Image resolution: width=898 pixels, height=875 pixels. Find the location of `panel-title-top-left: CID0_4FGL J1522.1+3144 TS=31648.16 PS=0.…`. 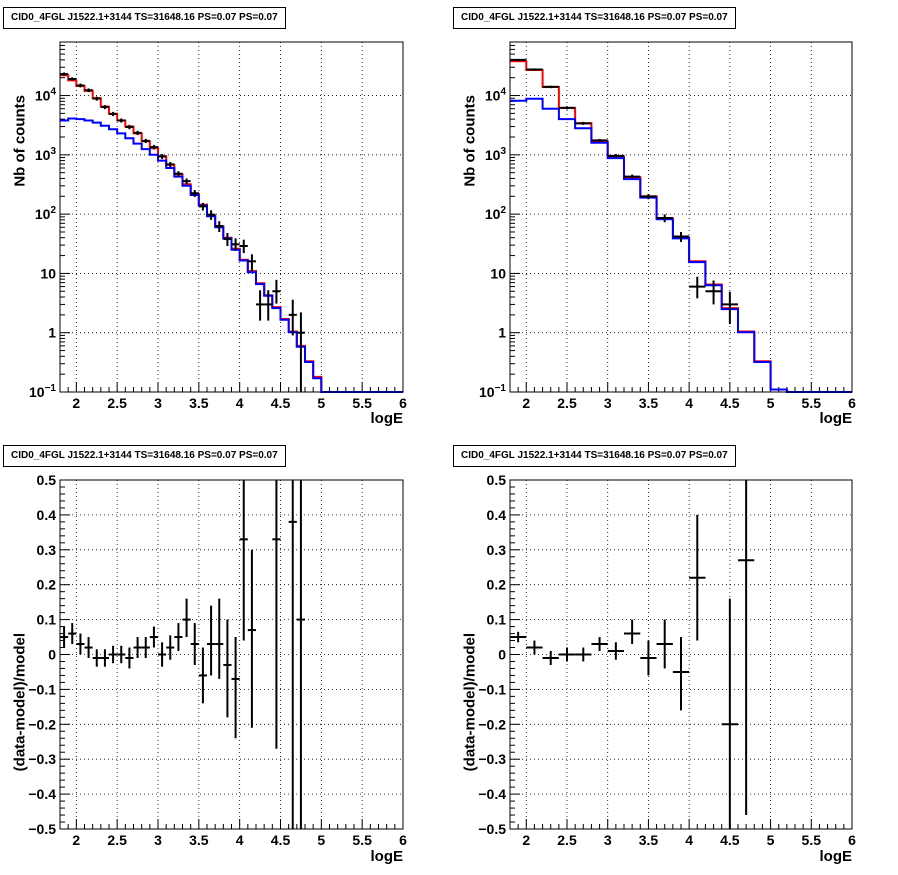

panel-title-top-left: CID0_4FGL J1522.1+3144 TS=31648.16 PS=0.… is located at coordinates (144, 18).